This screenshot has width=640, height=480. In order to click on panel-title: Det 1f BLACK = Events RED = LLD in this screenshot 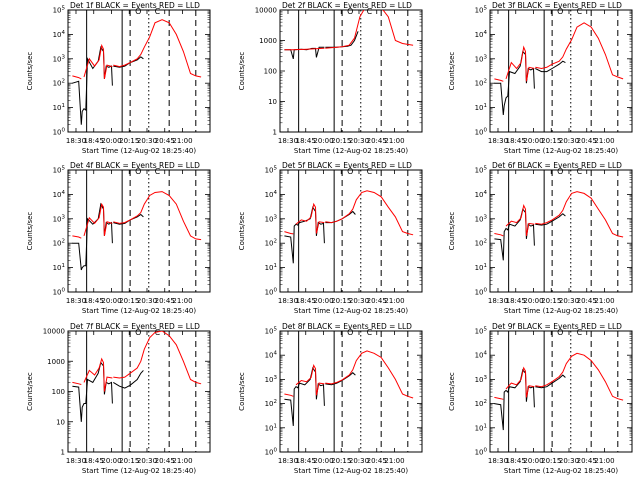, I will do `click(135, 5)`.